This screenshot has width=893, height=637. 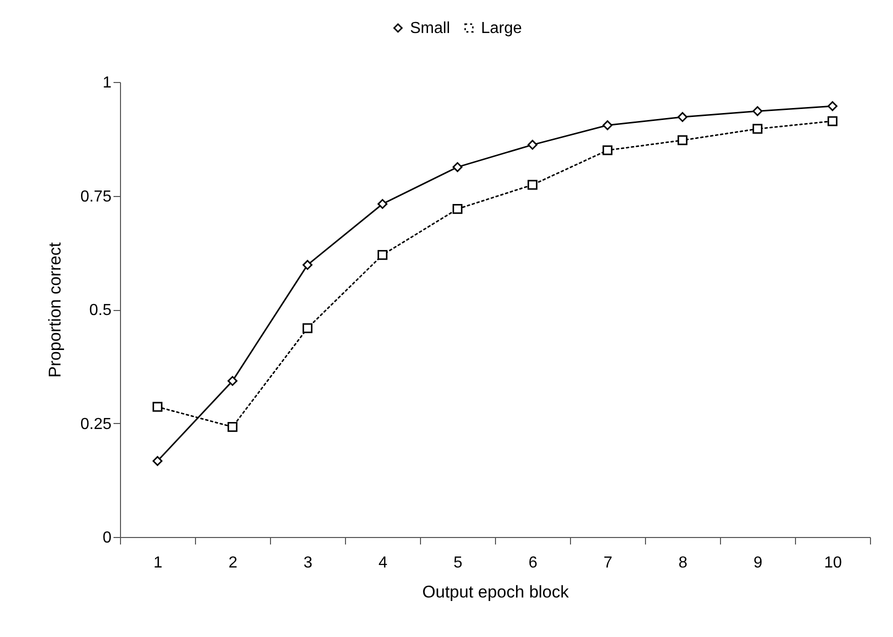 What do you see at coordinates (758, 563) in the screenshot?
I see `x-tick-label: 9` at bounding box center [758, 563].